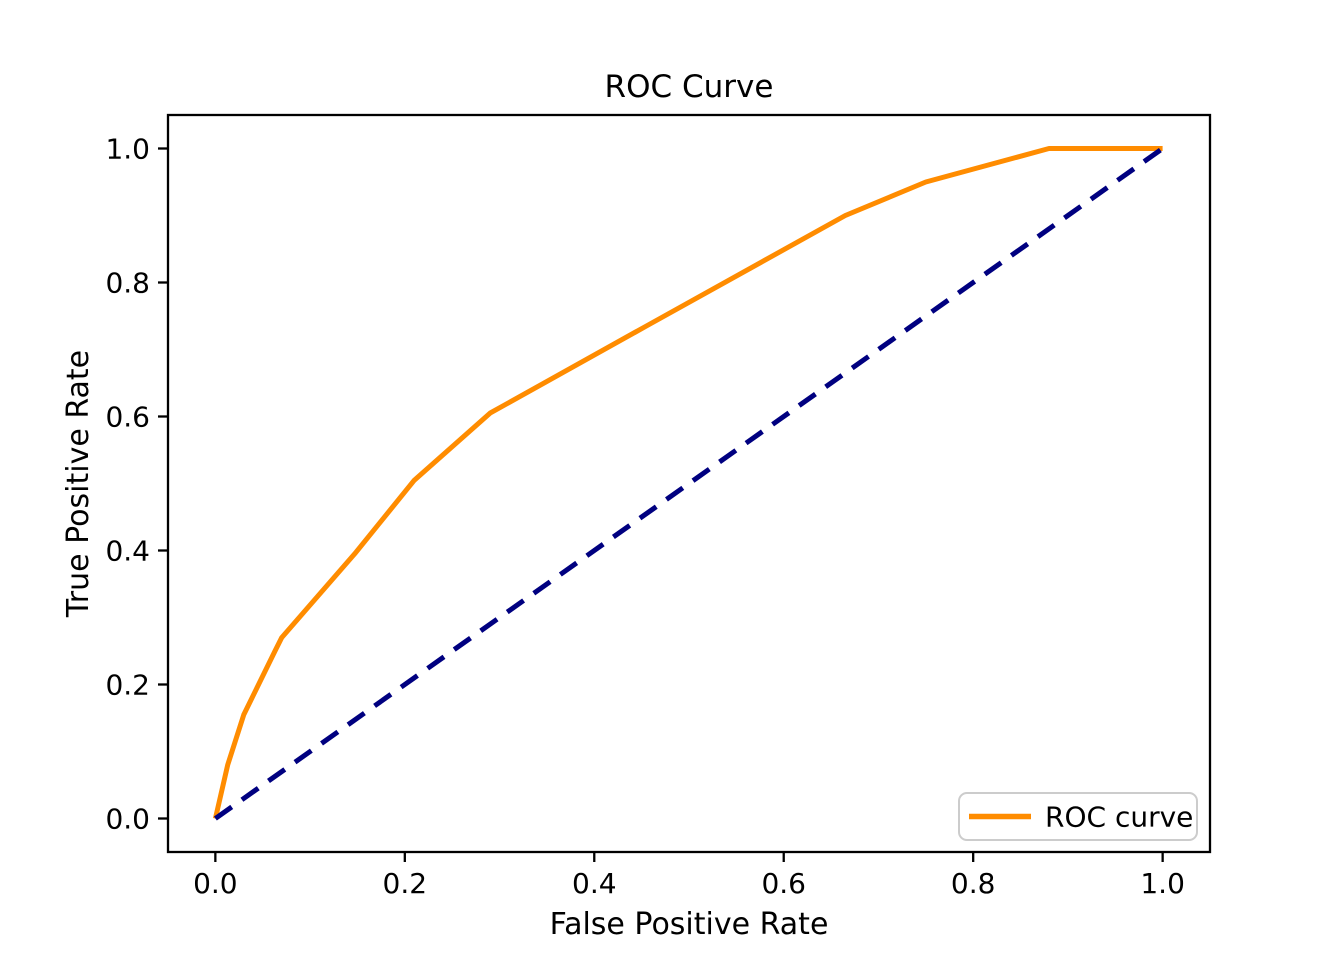 The image size is (1344, 960). Describe the element at coordinates (1119, 817) in the screenshot. I see `legend-label: ROC curve` at that location.